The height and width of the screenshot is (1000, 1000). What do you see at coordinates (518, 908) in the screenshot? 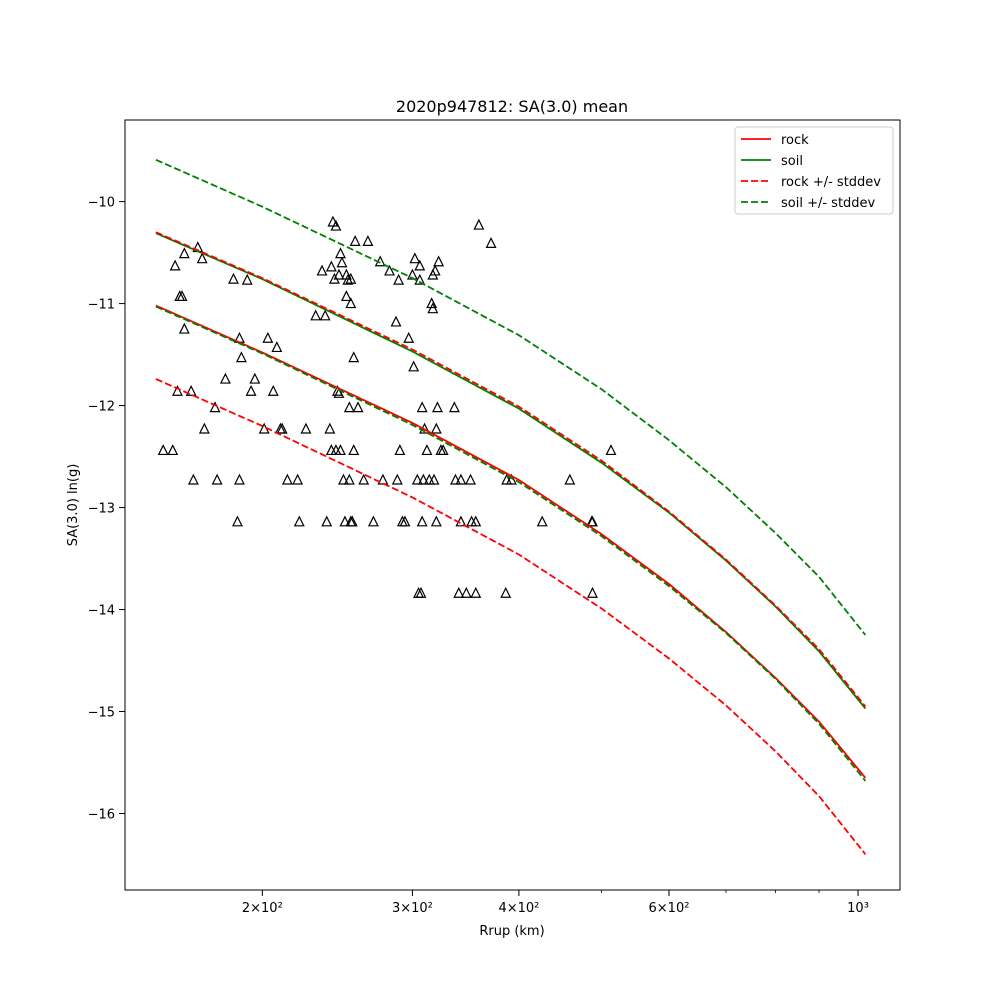
I see `x-tick-label-2: 4×10²` at bounding box center [518, 908].